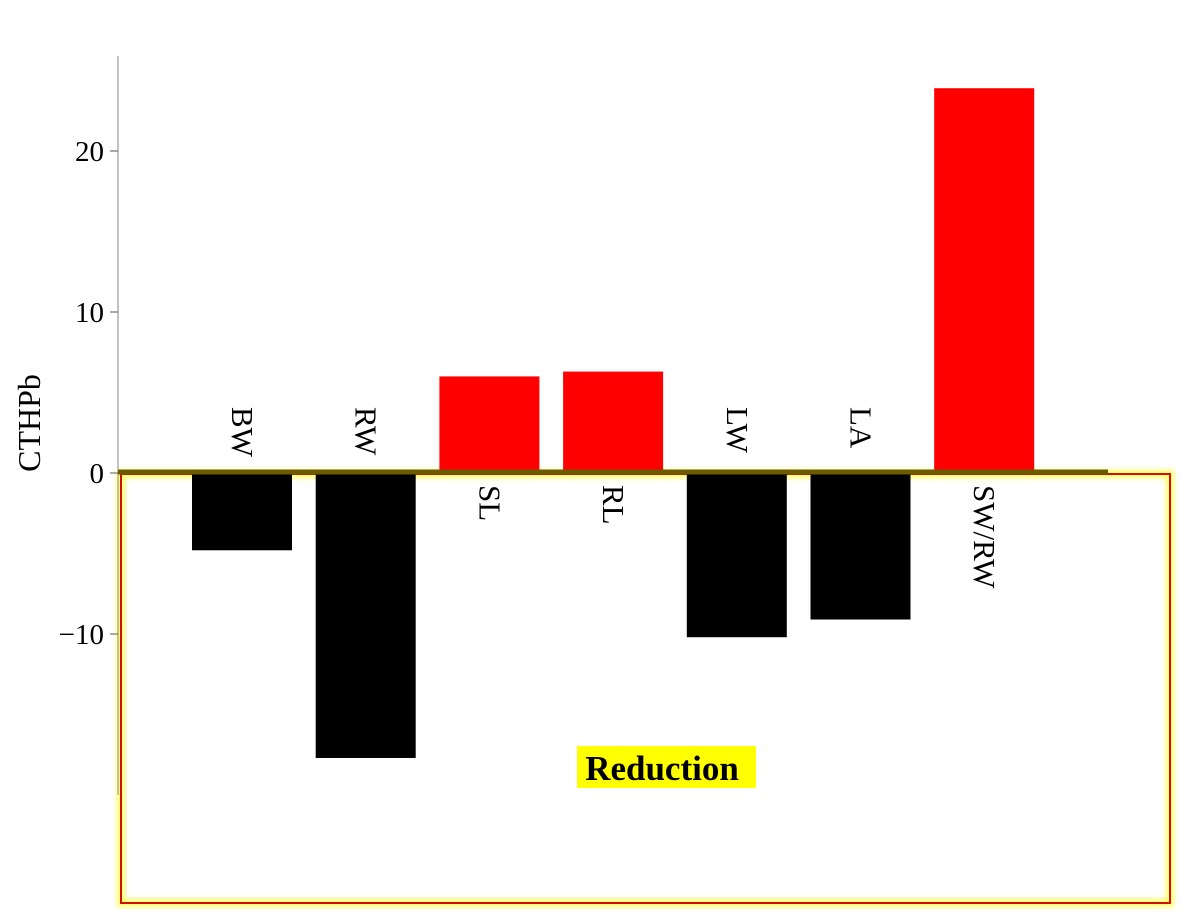 The height and width of the screenshot is (918, 1181). I want to click on bar-lw, so click(736, 555).